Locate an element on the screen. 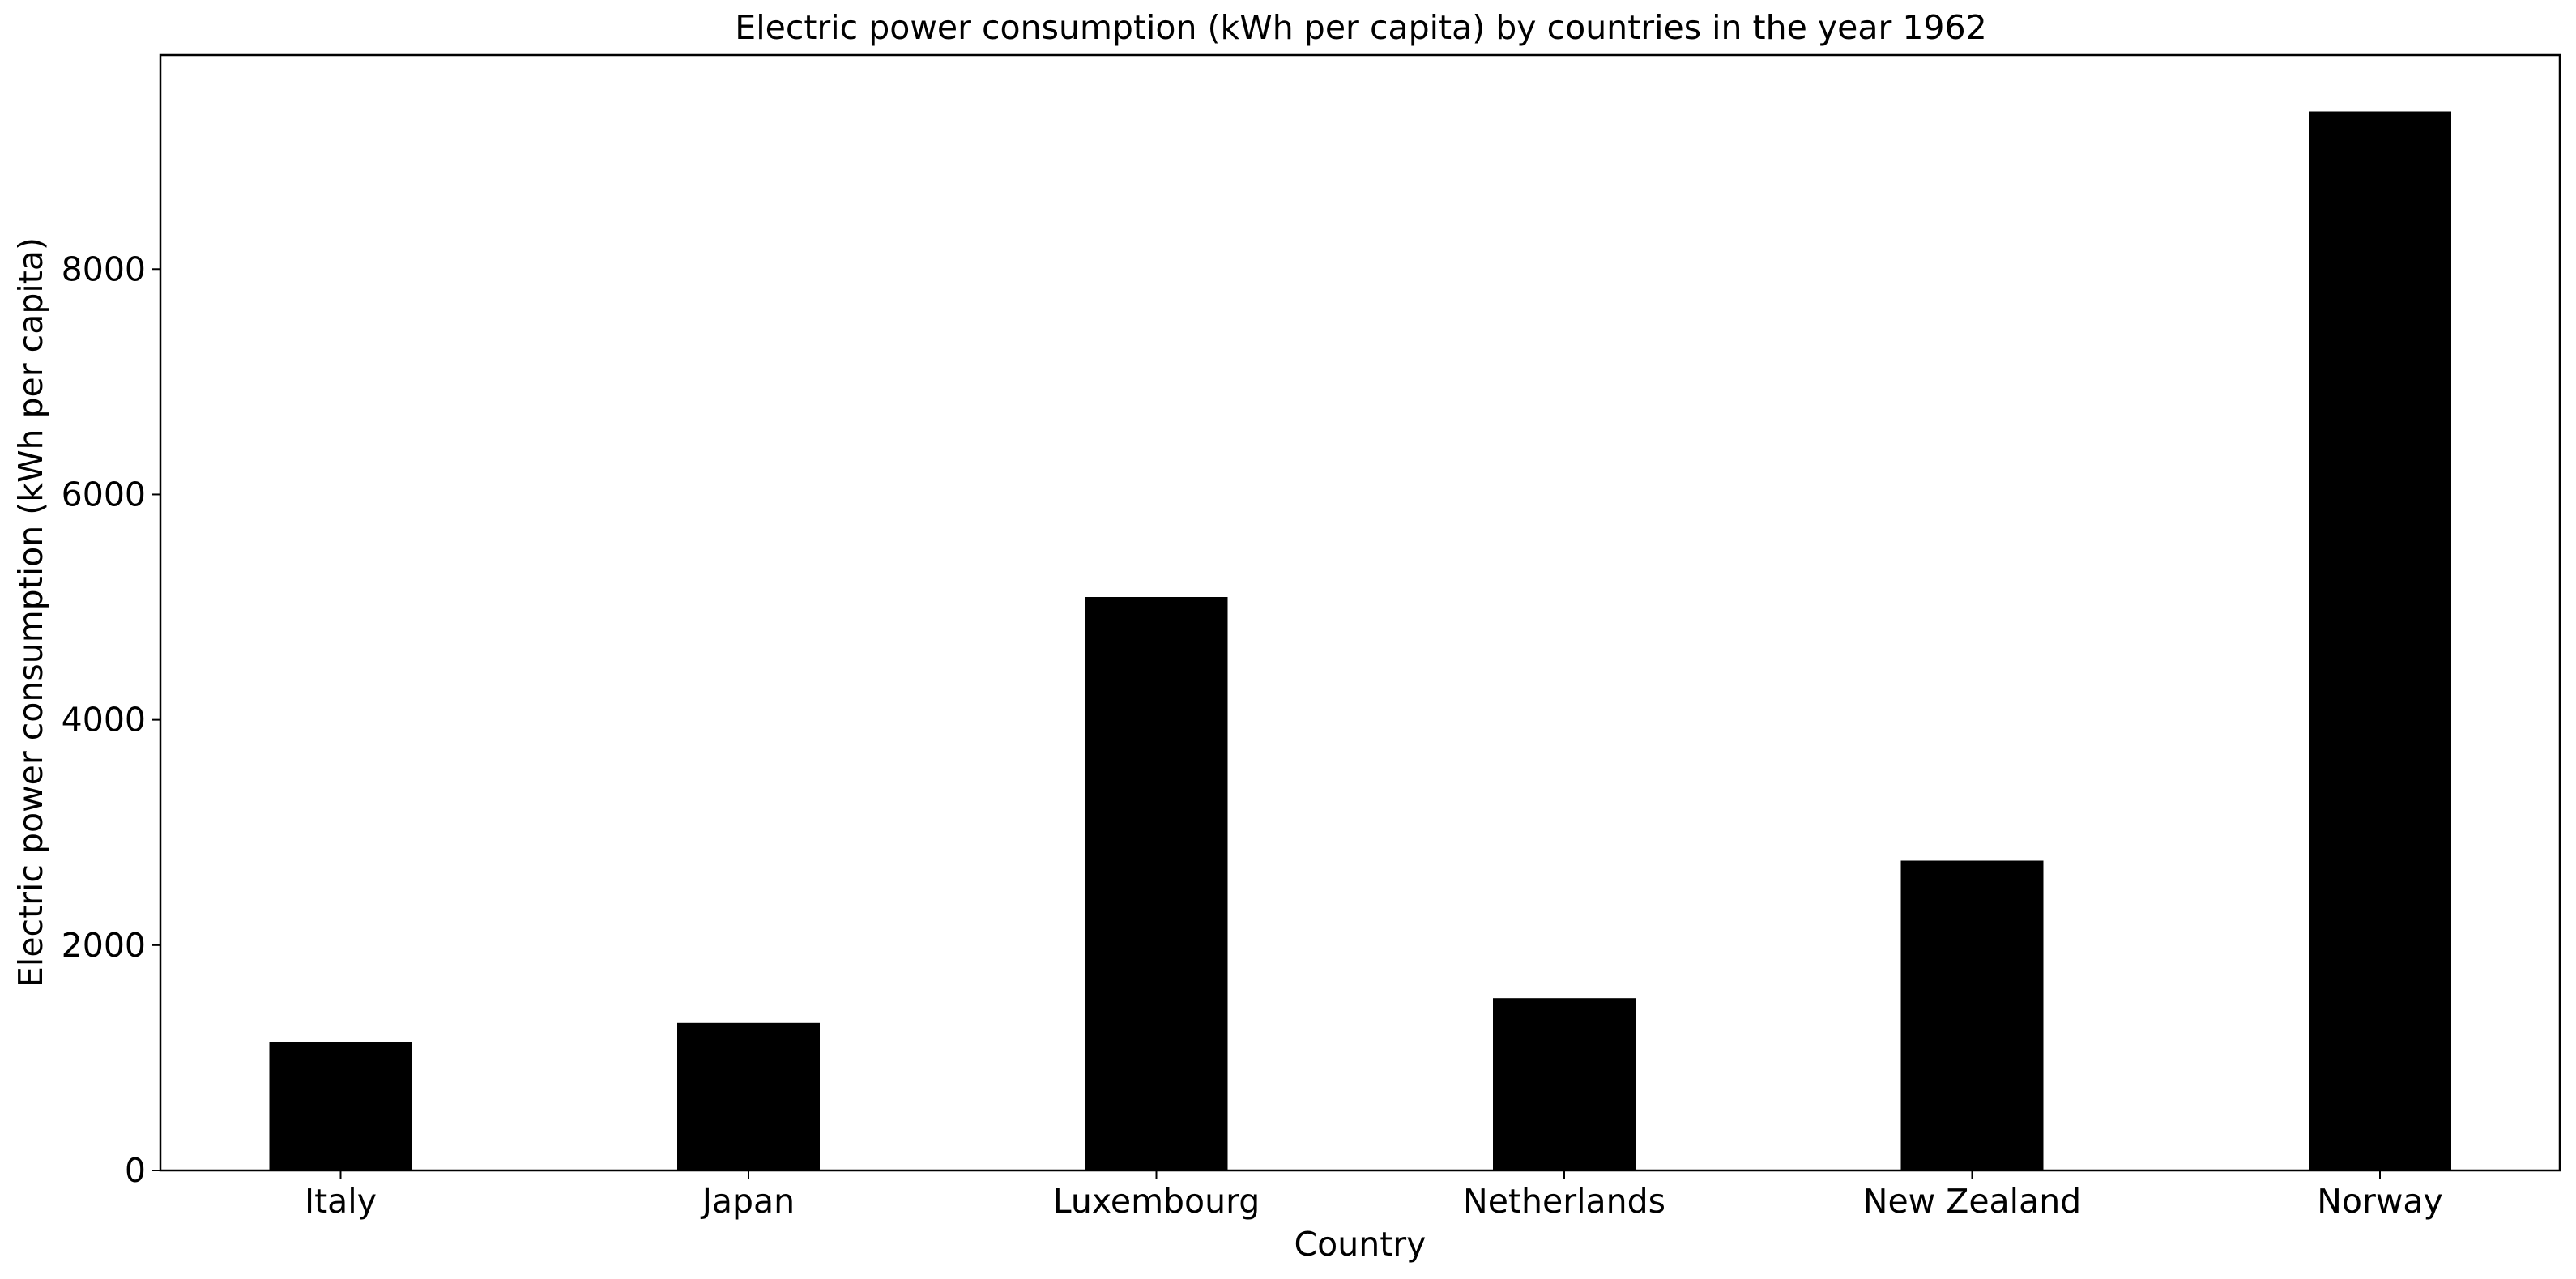  bar-japan is located at coordinates (749, 1096).